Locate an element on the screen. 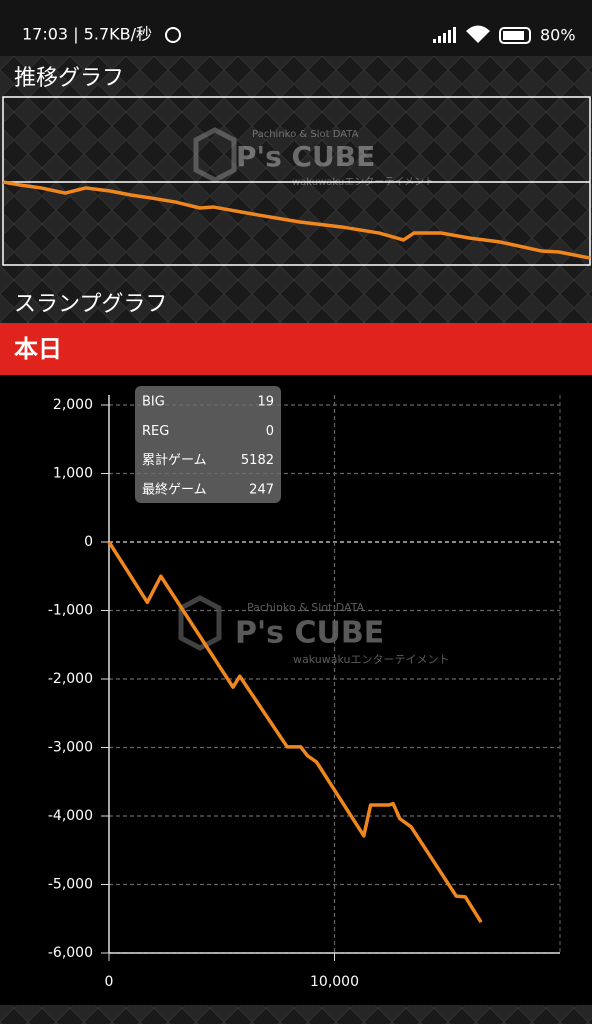 The height and width of the screenshot is (1024, 592). today-banner is located at coordinates (296, 349).